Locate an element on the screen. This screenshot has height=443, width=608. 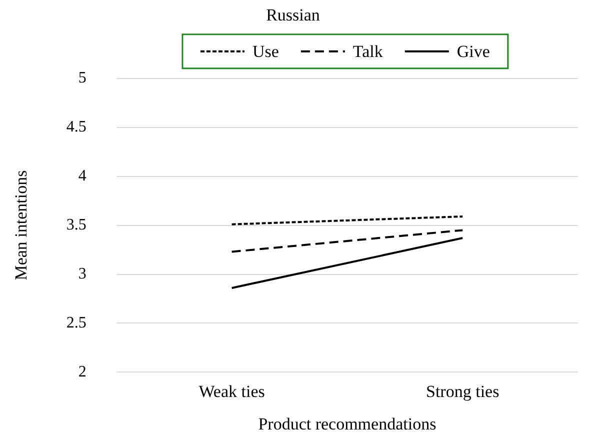
y-tick-label: 4.5 is located at coordinates (76, 127).